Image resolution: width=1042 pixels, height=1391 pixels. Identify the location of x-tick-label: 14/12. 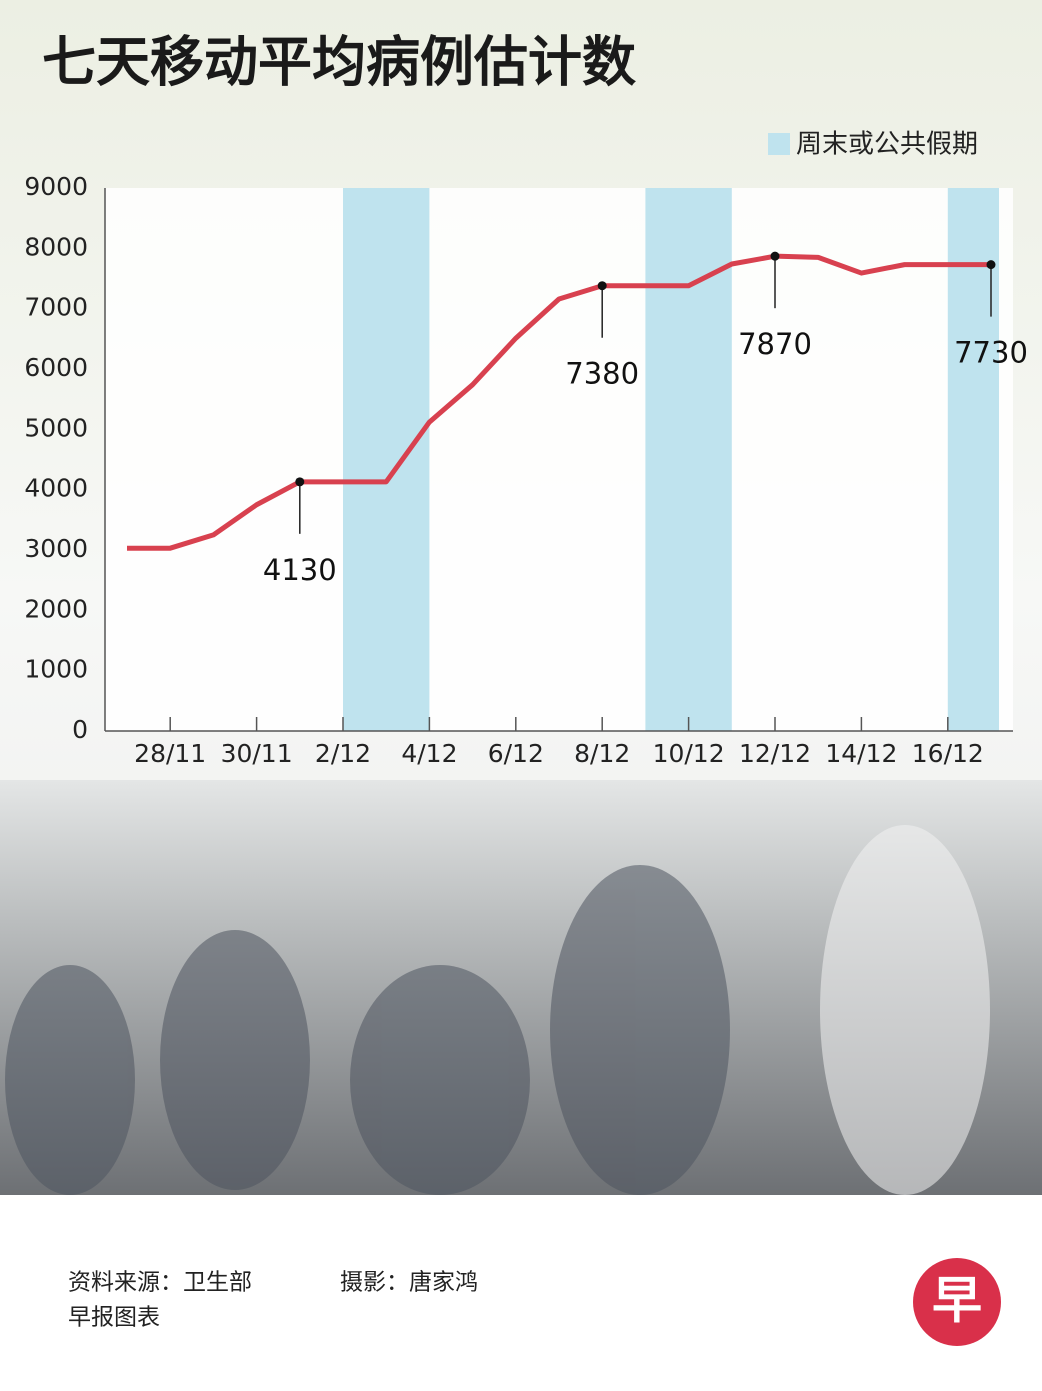
(861, 753).